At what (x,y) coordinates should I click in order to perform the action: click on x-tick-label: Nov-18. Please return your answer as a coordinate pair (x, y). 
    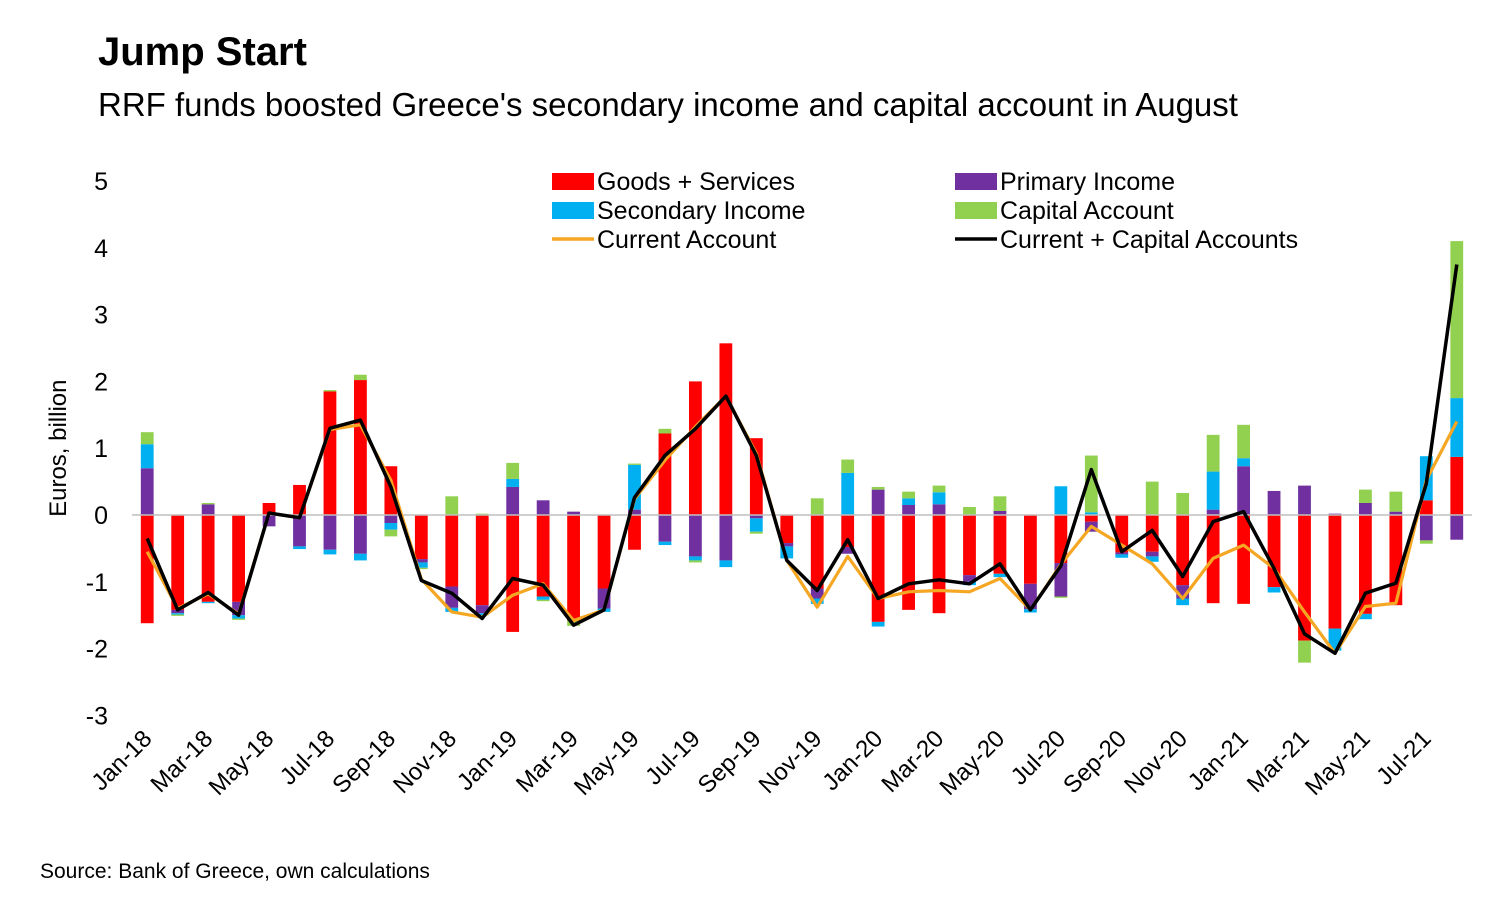
    Looking at the image, I should click on (425, 762).